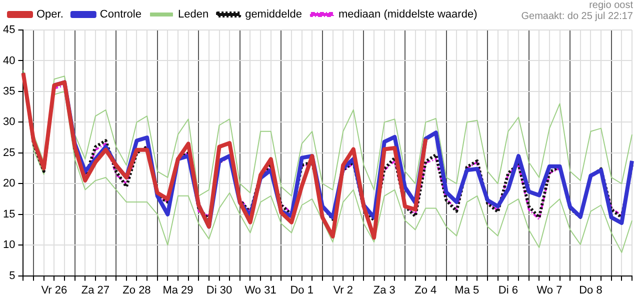 This screenshot has width=635, height=300. What do you see at coordinates (54, 290) in the screenshot?
I see `x-tick-label: Vr 26` at bounding box center [54, 290].